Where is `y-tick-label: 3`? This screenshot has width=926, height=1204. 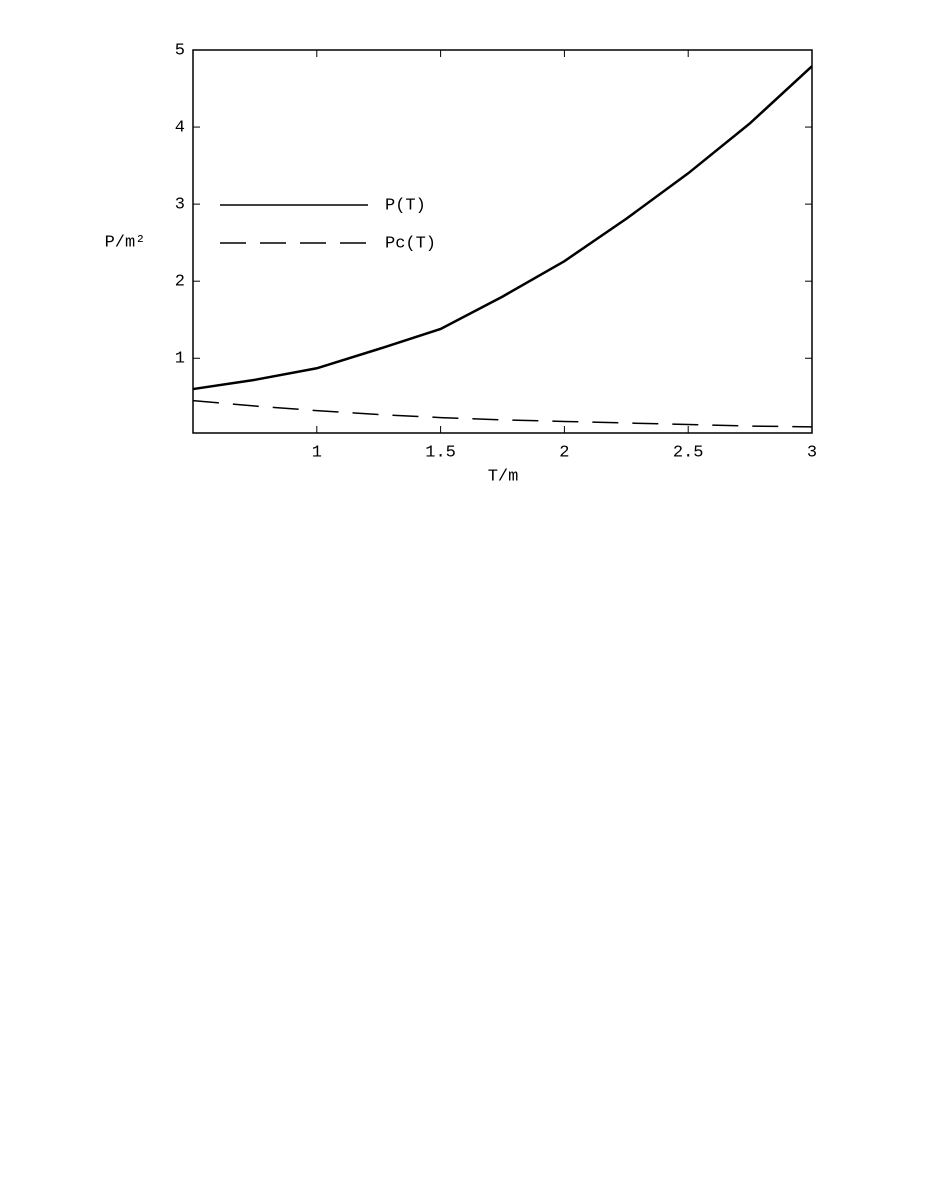 y-tick-label: 3 is located at coordinates (180, 205).